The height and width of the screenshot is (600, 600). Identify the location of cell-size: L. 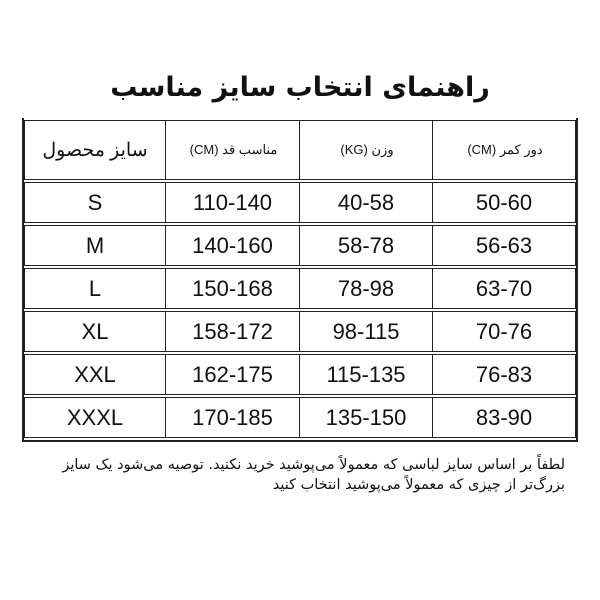
(95, 288).